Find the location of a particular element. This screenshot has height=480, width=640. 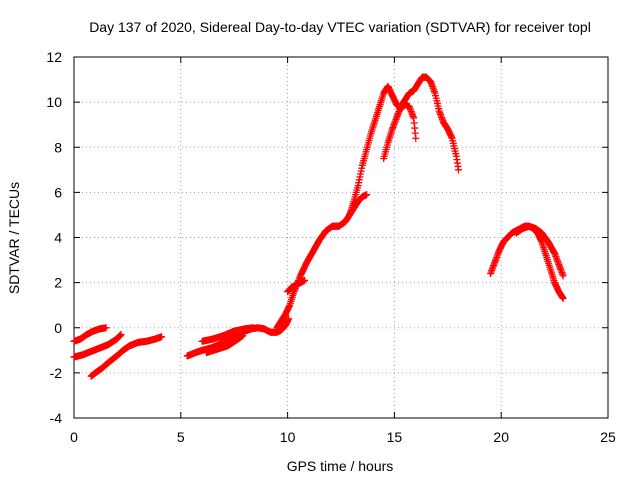

series-arc-a is located at coordinates (90, 334).